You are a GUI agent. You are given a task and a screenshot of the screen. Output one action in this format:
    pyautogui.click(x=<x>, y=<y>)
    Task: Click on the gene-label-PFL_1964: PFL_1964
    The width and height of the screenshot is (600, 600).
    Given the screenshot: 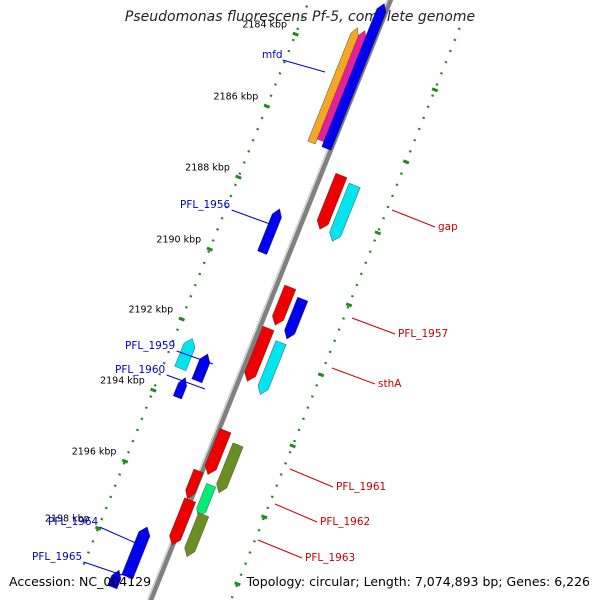 What is the action you would take?
    pyautogui.click(x=73, y=522)
    